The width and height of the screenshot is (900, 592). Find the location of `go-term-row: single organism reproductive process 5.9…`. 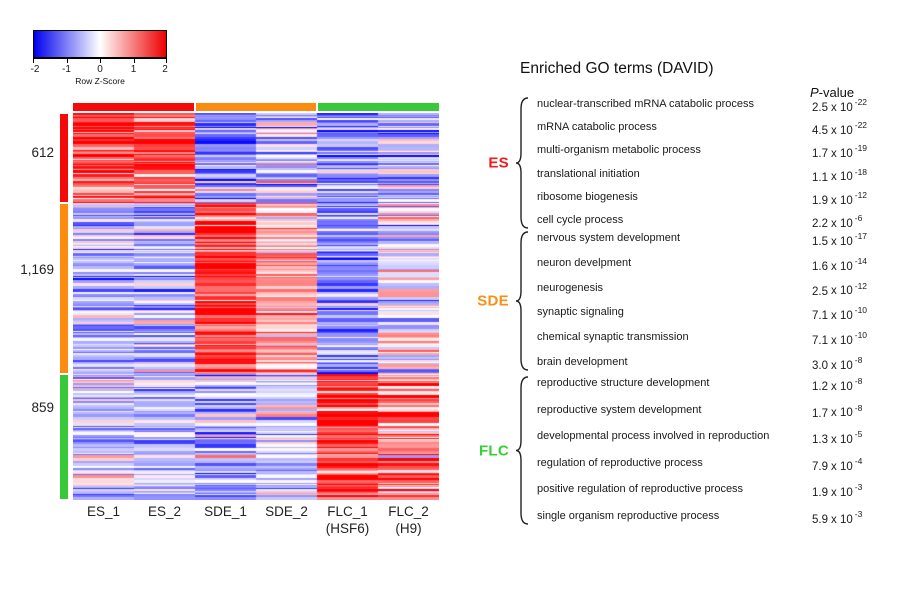

go-term-row: single organism reproductive process 5.9… is located at coordinates (716, 517).